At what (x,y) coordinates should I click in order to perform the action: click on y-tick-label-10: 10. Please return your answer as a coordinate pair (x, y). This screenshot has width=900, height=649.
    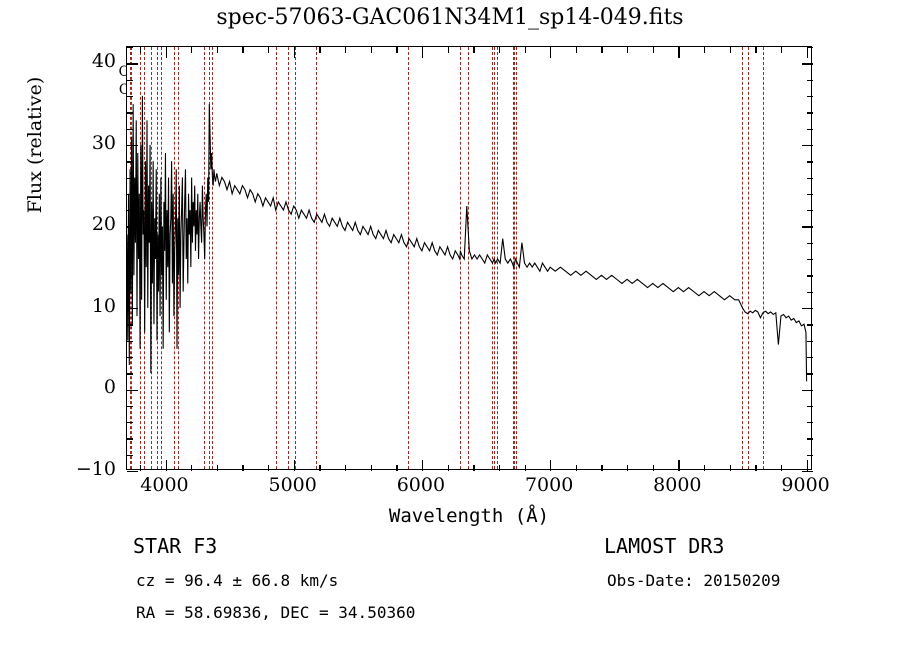
    Looking at the image, I should click on (103, 305).